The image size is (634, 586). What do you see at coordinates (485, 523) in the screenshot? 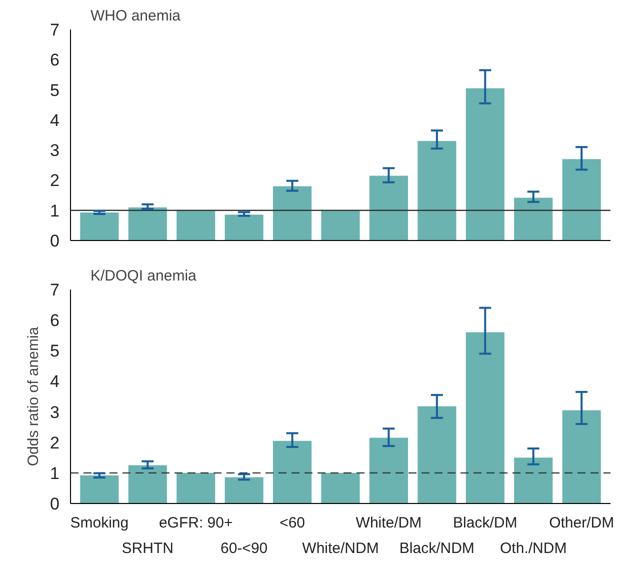
I see `x-tick-label: Black/DM` at bounding box center [485, 523].